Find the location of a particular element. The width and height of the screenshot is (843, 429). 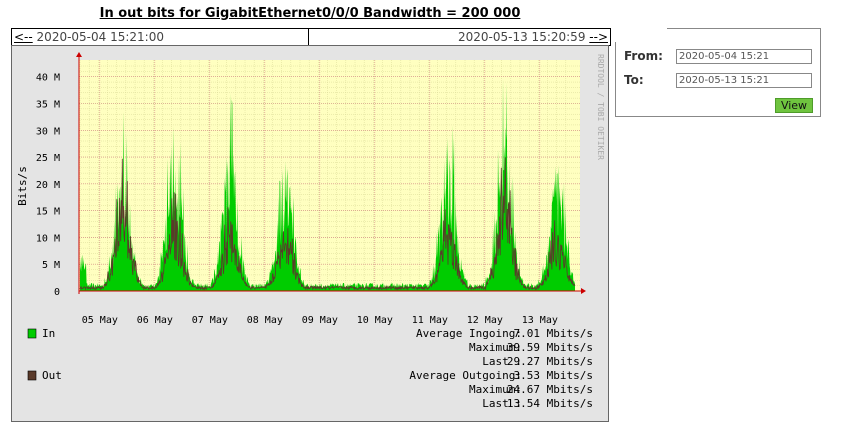

x-tick-label: 13 May is located at coordinates (540, 320).